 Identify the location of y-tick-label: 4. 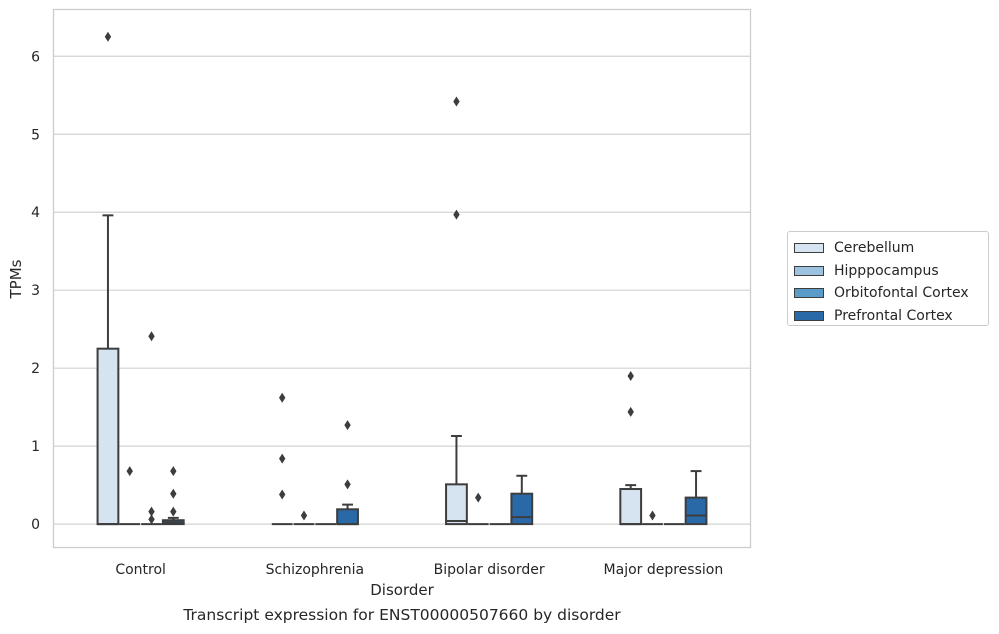
(35, 213).